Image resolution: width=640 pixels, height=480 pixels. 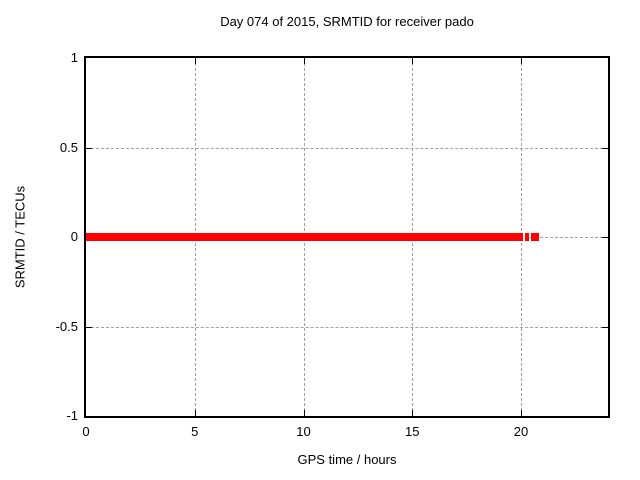 What do you see at coordinates (74, 57) in the screenshot?
I see `y-tick-label: 1` at bounding box center [74, 57].